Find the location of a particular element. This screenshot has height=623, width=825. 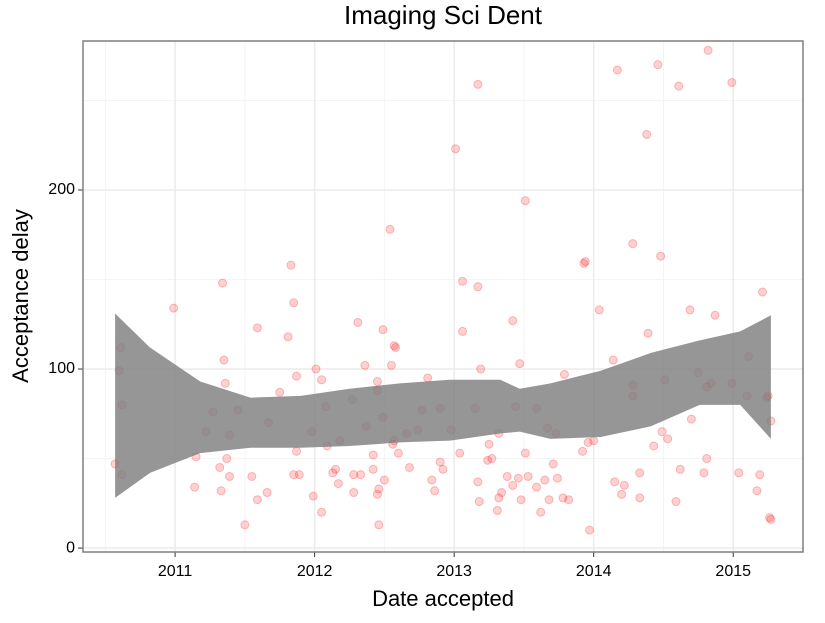

y-tick-label: 200 is located at coordinates (61, 189).